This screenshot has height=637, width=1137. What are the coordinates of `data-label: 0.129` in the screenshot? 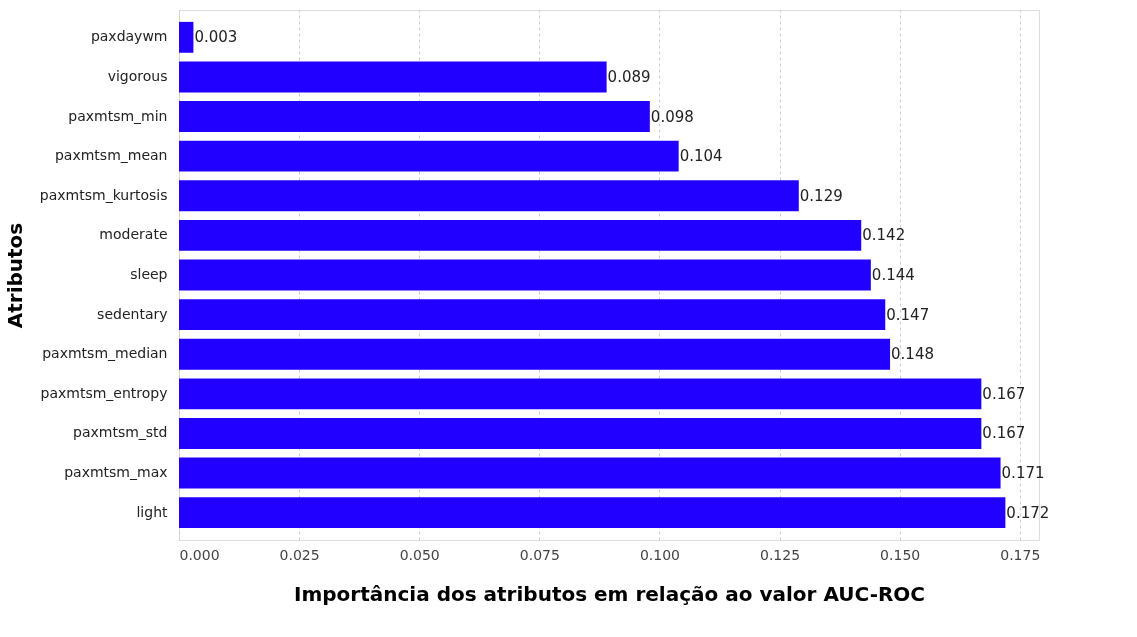 It's located at (821, 195).